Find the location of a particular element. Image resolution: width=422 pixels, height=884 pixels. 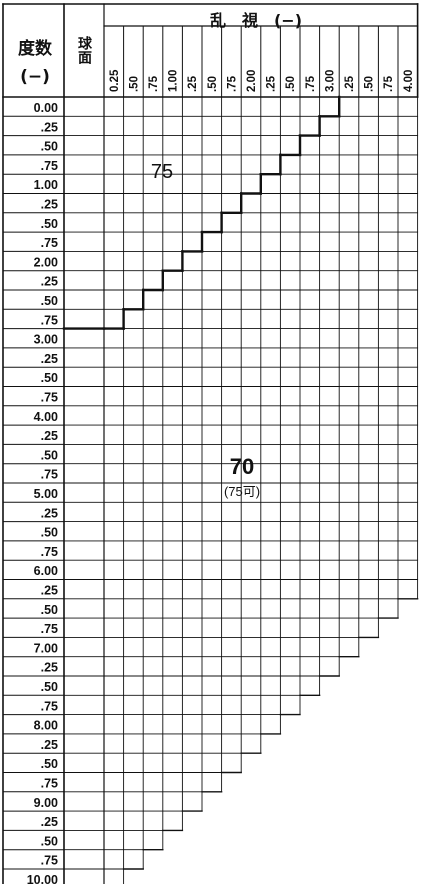

row-label: 5.00 is located at coordinates (46, 494).